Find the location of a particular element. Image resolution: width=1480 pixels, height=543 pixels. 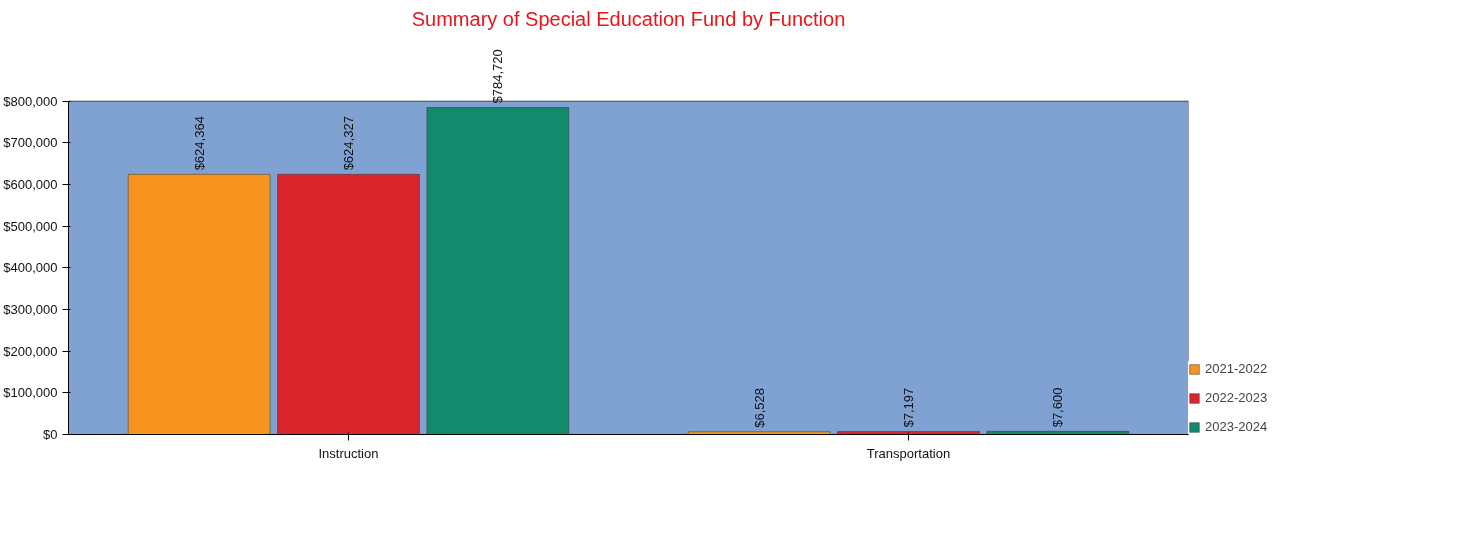

chart-title: Summary of Special Education Fund by Function is located at coordinates (628, 18).